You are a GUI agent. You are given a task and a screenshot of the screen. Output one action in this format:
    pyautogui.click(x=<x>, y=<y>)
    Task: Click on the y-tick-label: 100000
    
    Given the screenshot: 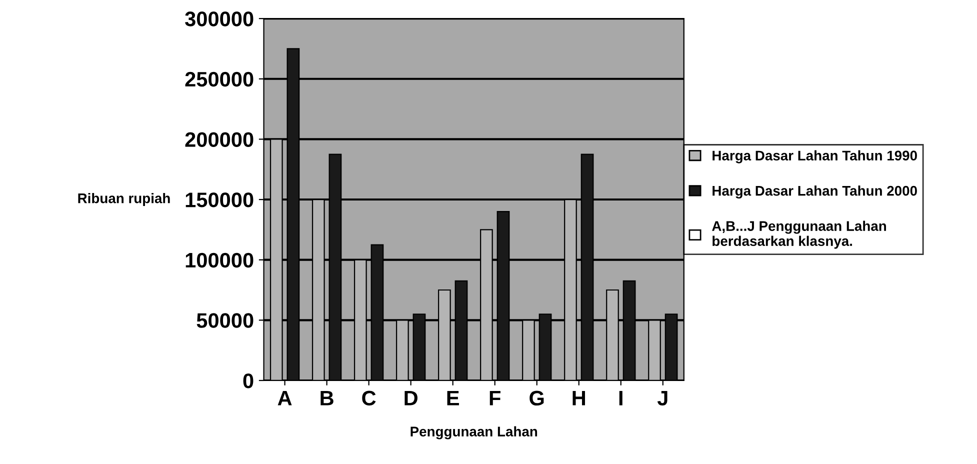 What is the action you would take?
    pyautogui.click(x=220, y=260)
    